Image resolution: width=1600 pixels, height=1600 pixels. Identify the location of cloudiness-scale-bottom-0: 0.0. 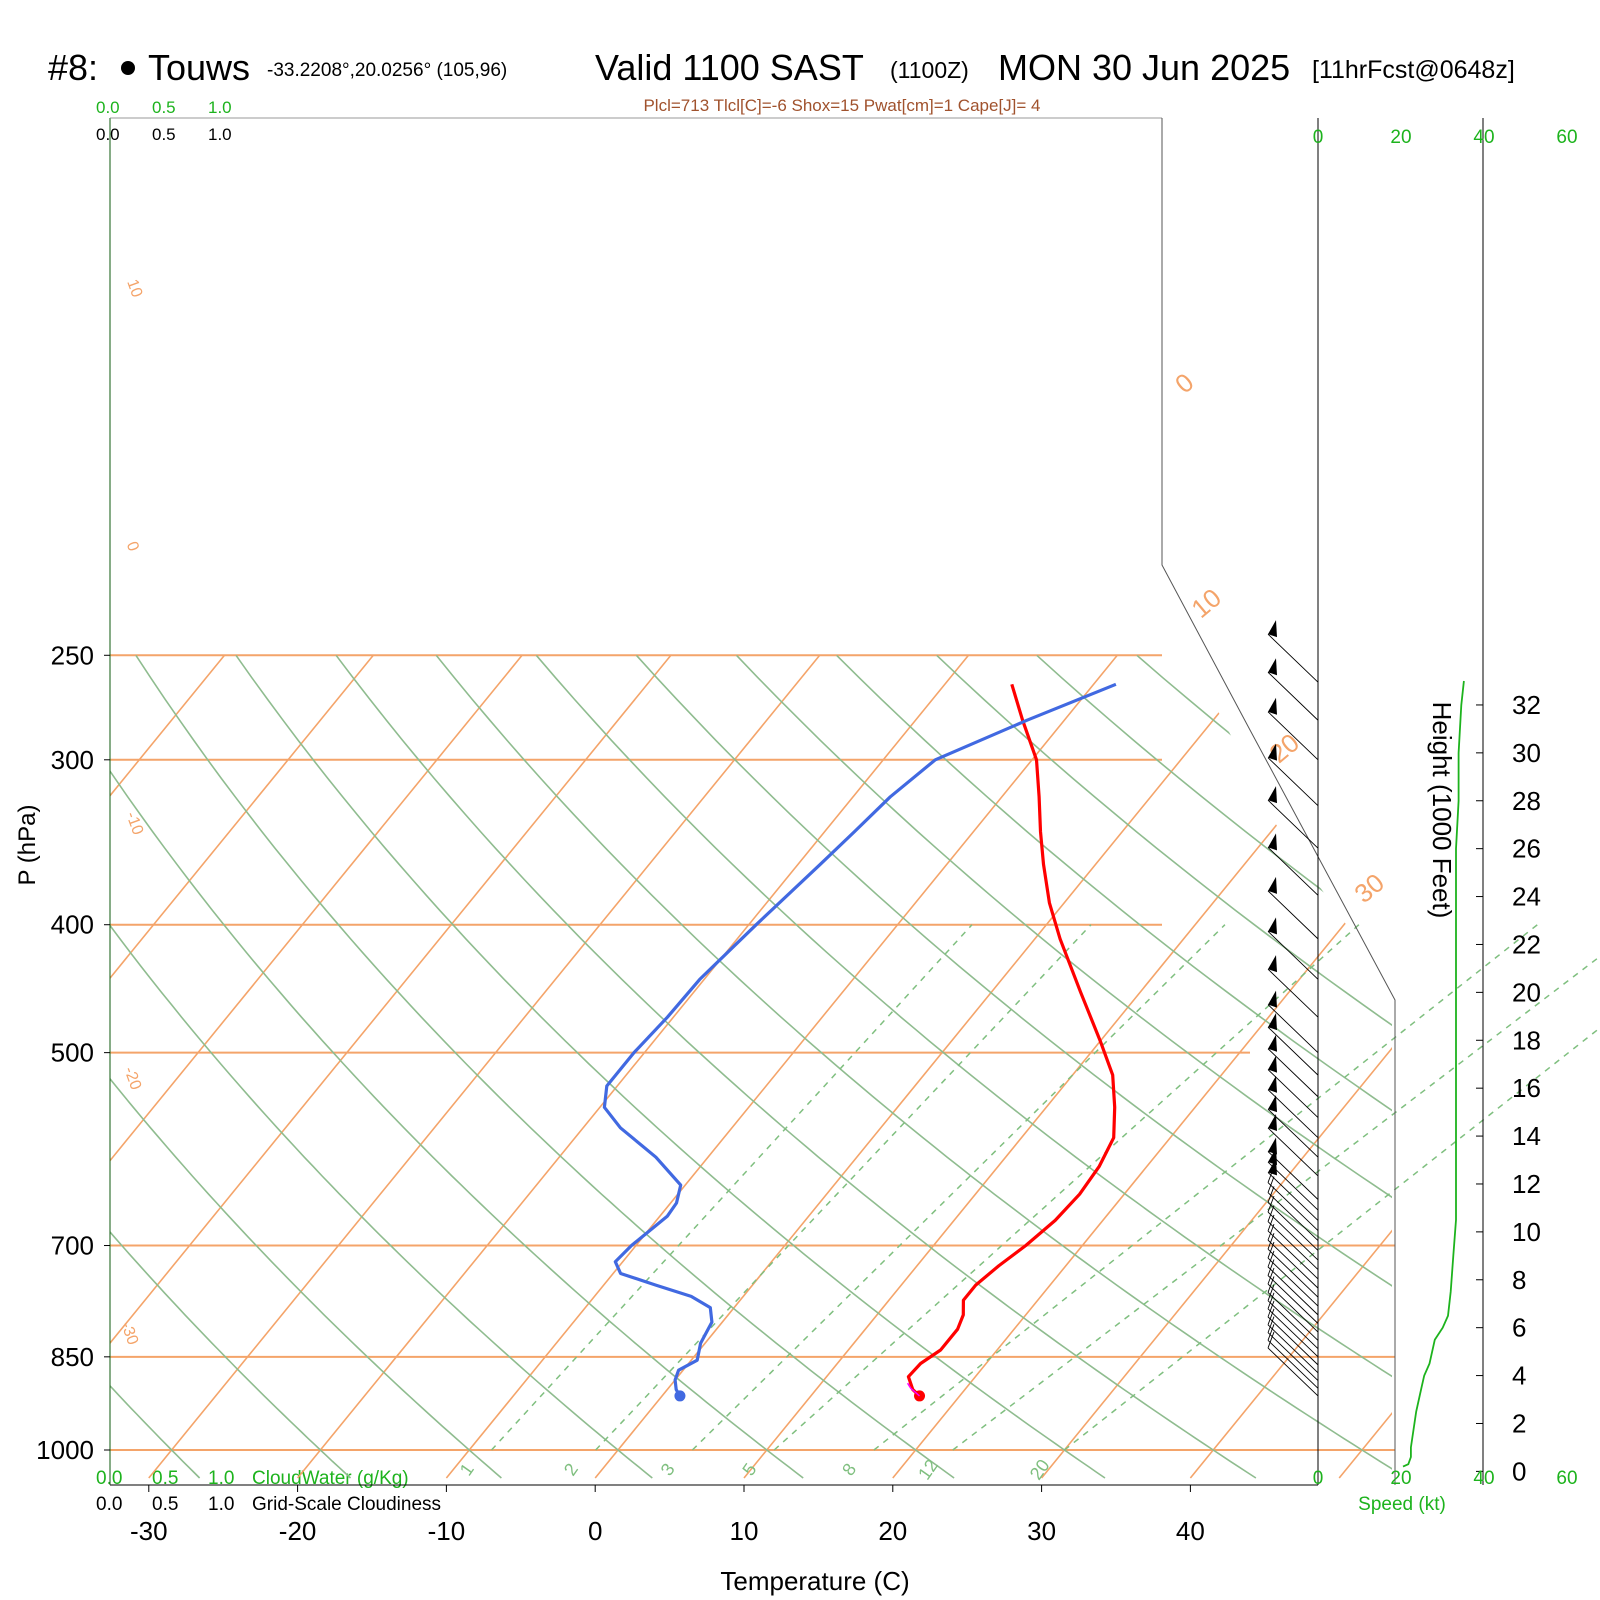
(109, 1504).